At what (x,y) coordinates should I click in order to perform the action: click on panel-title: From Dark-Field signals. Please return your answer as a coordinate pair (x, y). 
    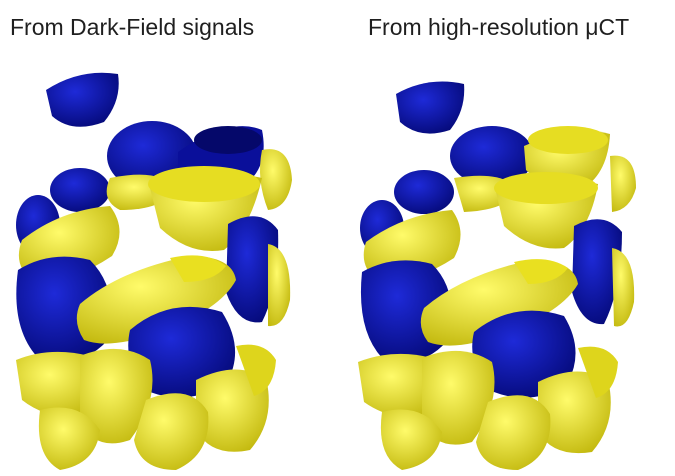
    Looking at the image, I should click on (132, 27).